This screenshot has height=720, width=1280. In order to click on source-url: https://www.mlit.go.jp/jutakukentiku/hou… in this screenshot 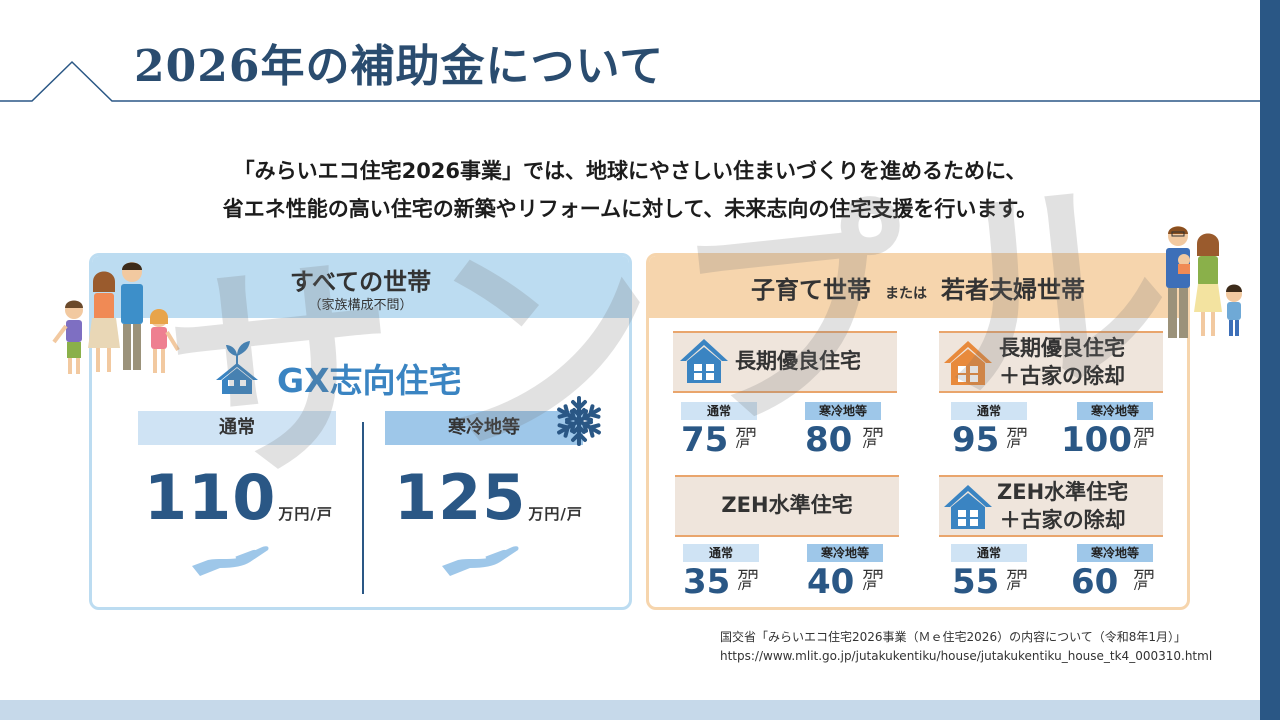, I will do `click(966, 656)`.